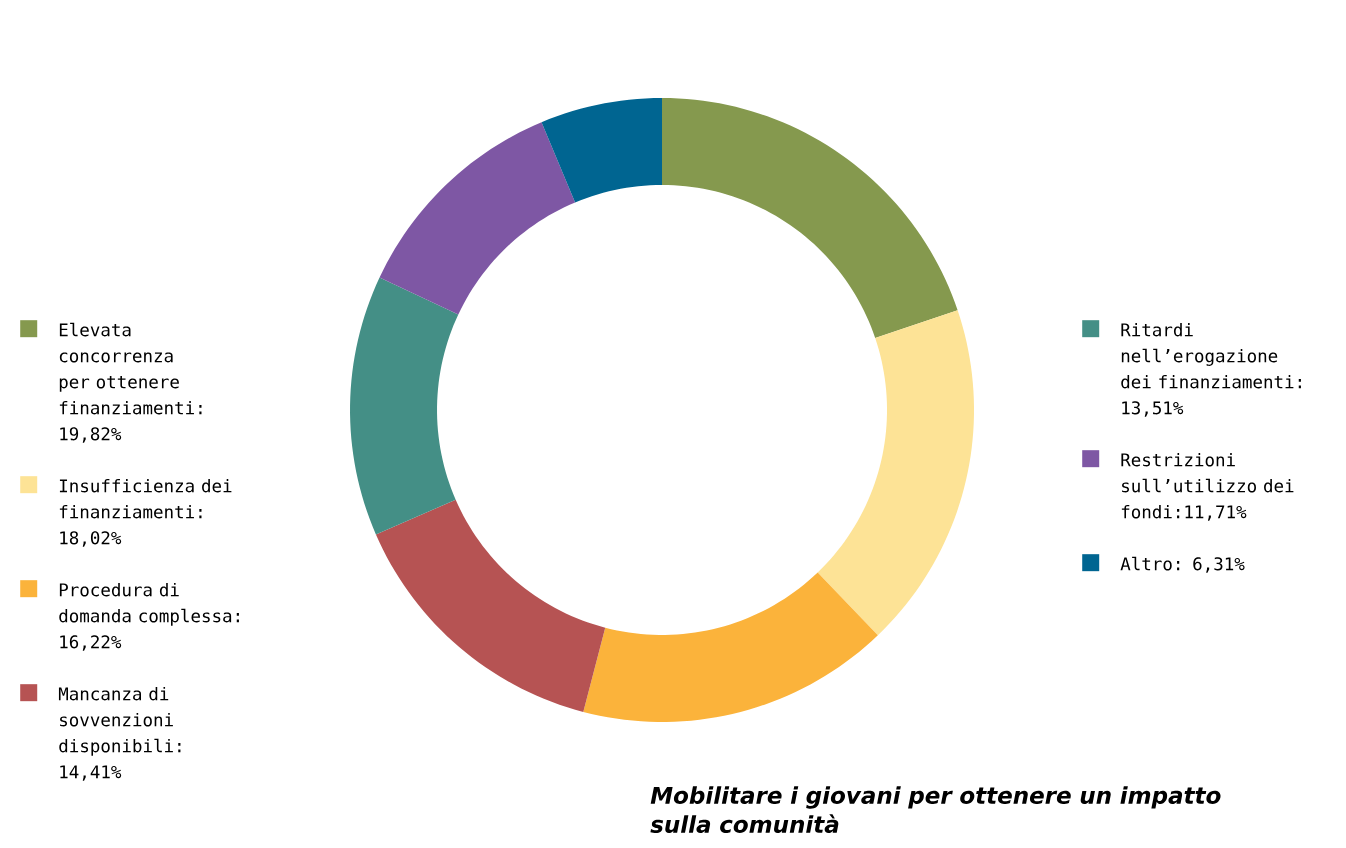 The width and height of the screenshot is (1346, 848). I want to click on legend-label: Insufficienza dei finanziamenti: 18,02%, so click(145, 512).